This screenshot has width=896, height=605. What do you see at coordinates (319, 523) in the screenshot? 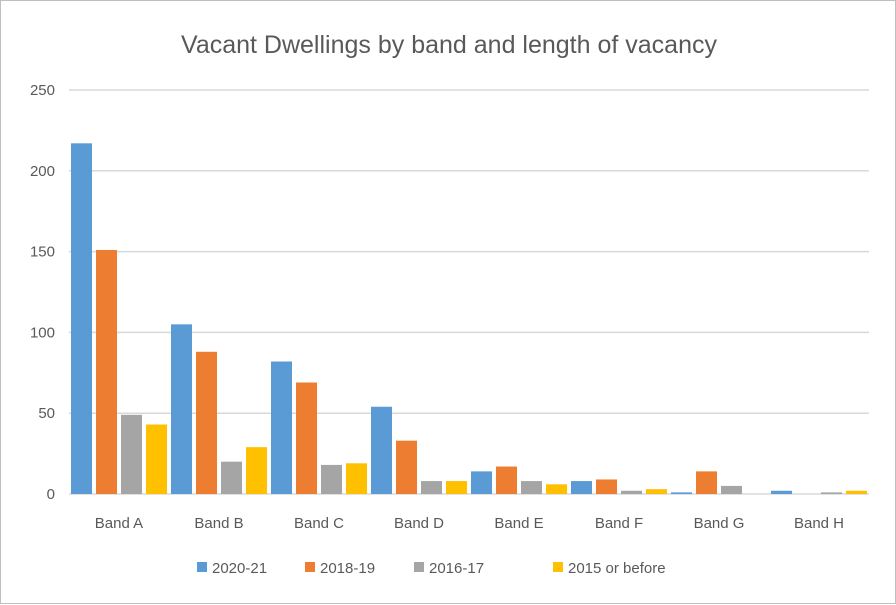
I see `x-tick-label: Band C` at bounding box center [319, 523].